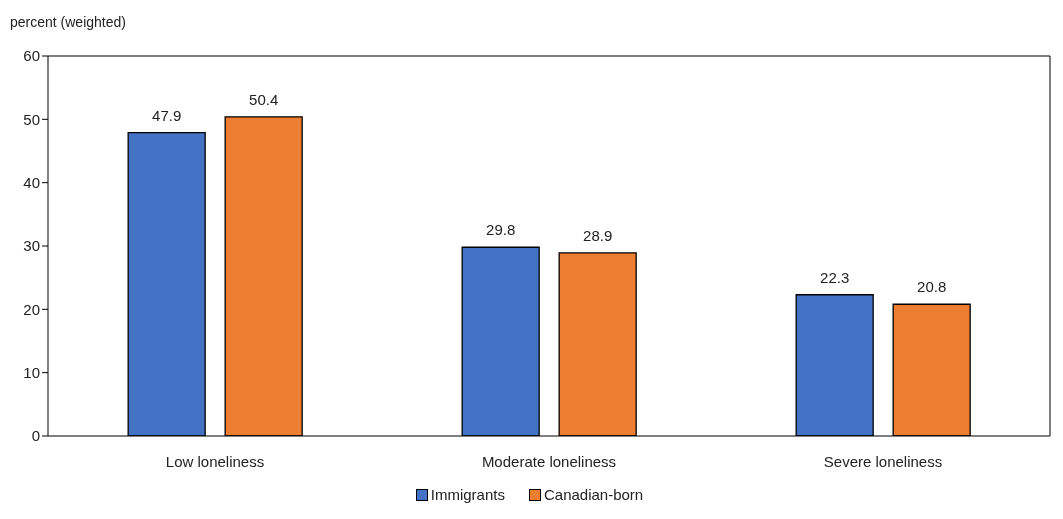 Image resolution: width=1063 pixels, height=519 pixels. Describe the element at coordinates (835, 277) in the screenshot. I see `data-label: 22.3` at that location.